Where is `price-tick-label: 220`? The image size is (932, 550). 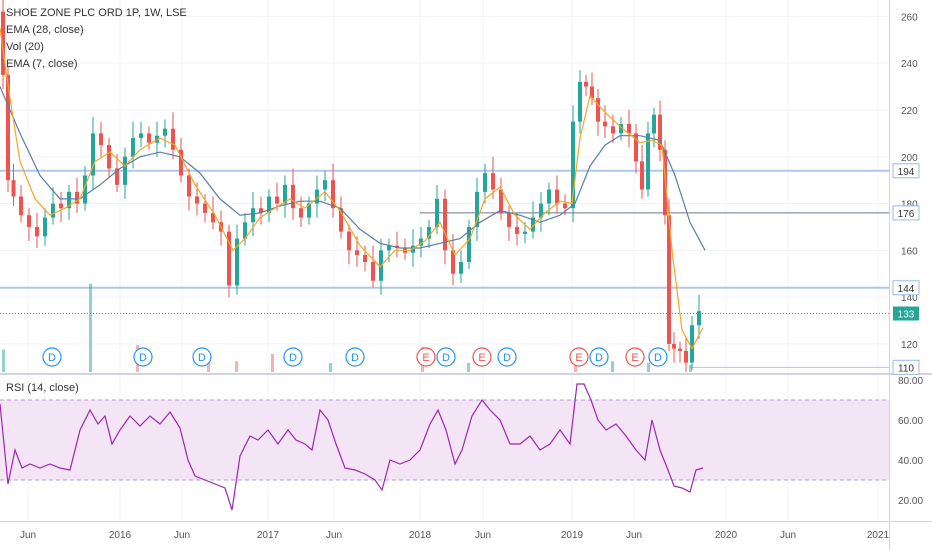 price-tick-label: 220 is located at coordinates (909, 111).